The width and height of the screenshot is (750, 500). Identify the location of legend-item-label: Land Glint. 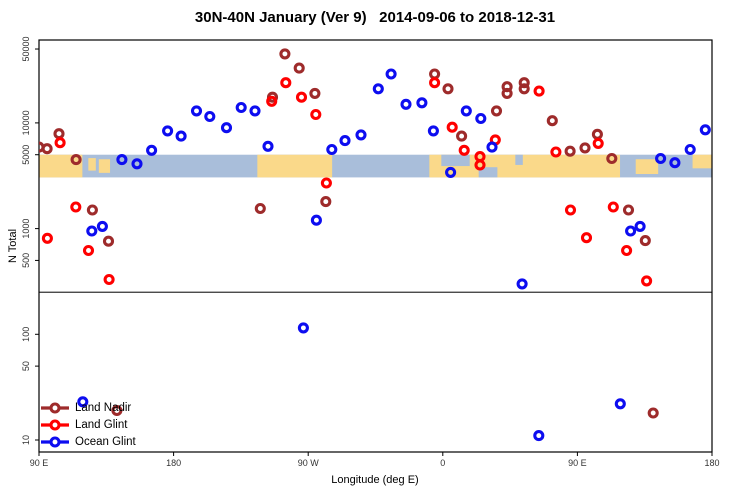
(101, 424).